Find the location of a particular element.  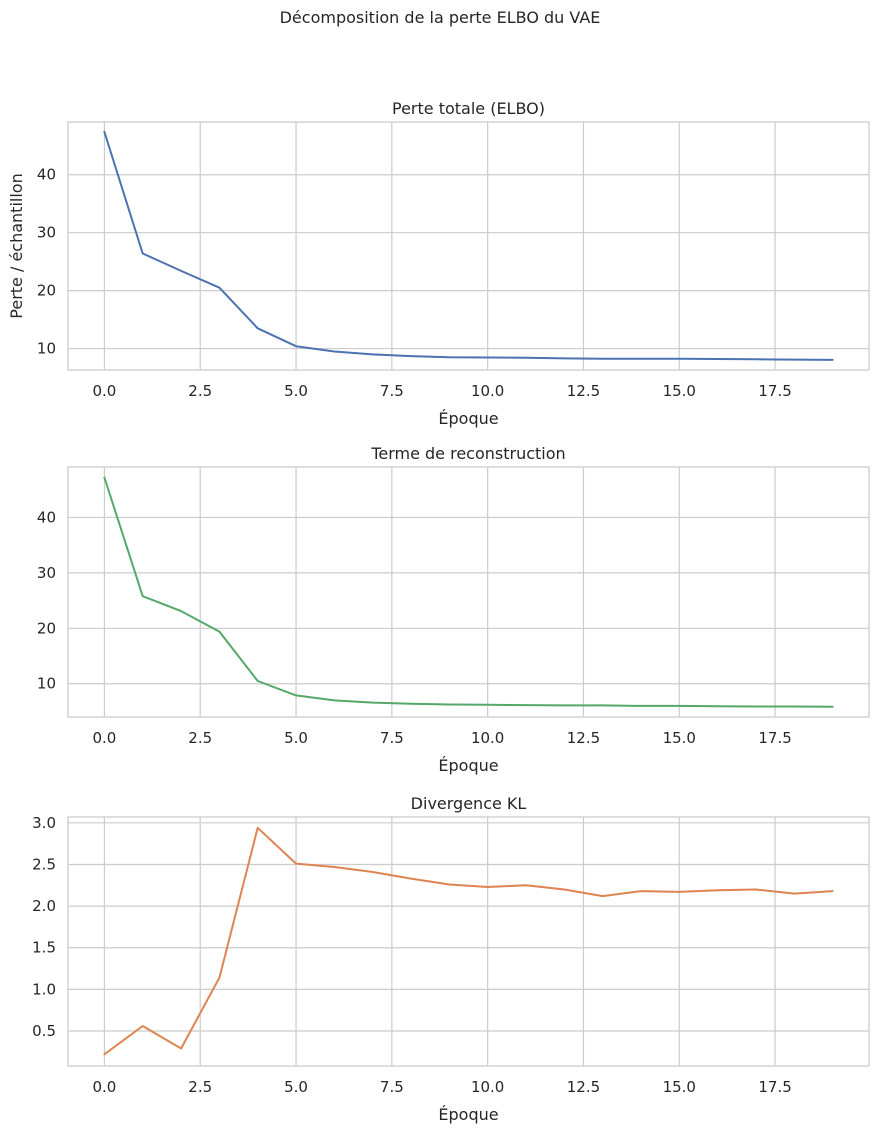

subplot-title: Divergence KL is located at coordinates (469, 803).